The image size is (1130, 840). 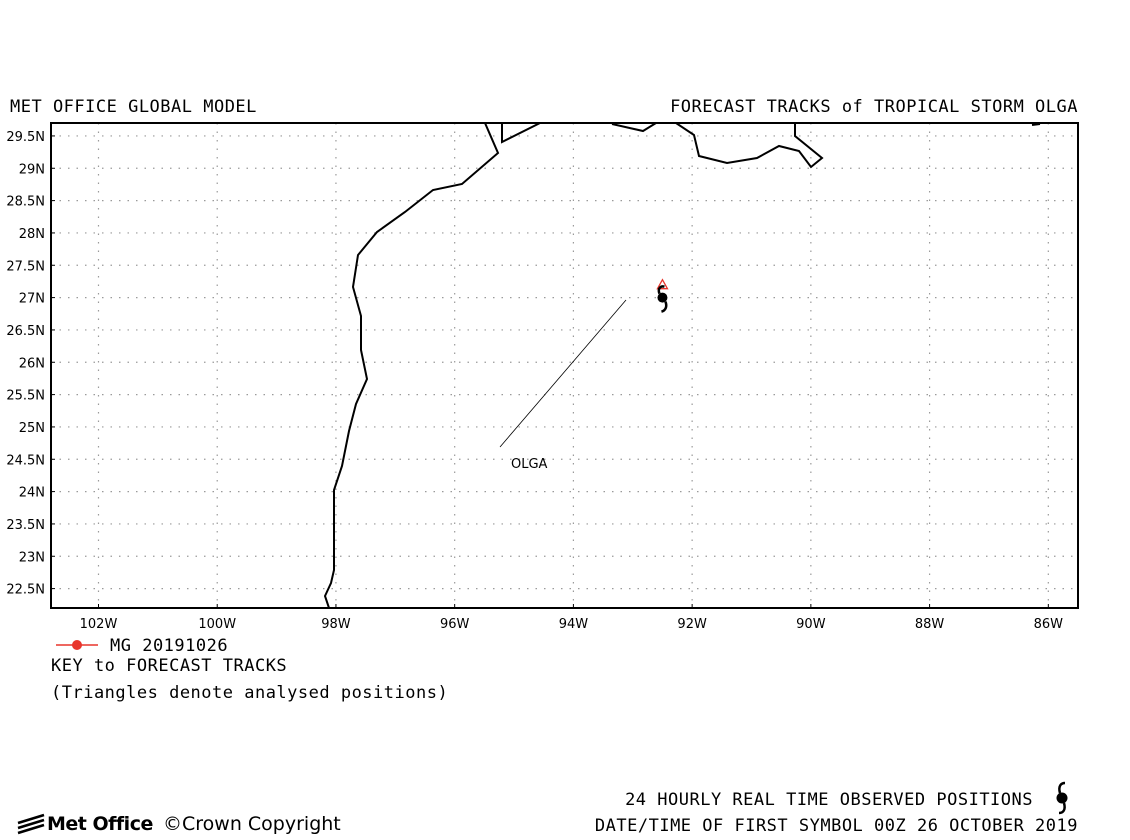 I want to click on lat-label: 27.5N, so click(x=25, y=266).